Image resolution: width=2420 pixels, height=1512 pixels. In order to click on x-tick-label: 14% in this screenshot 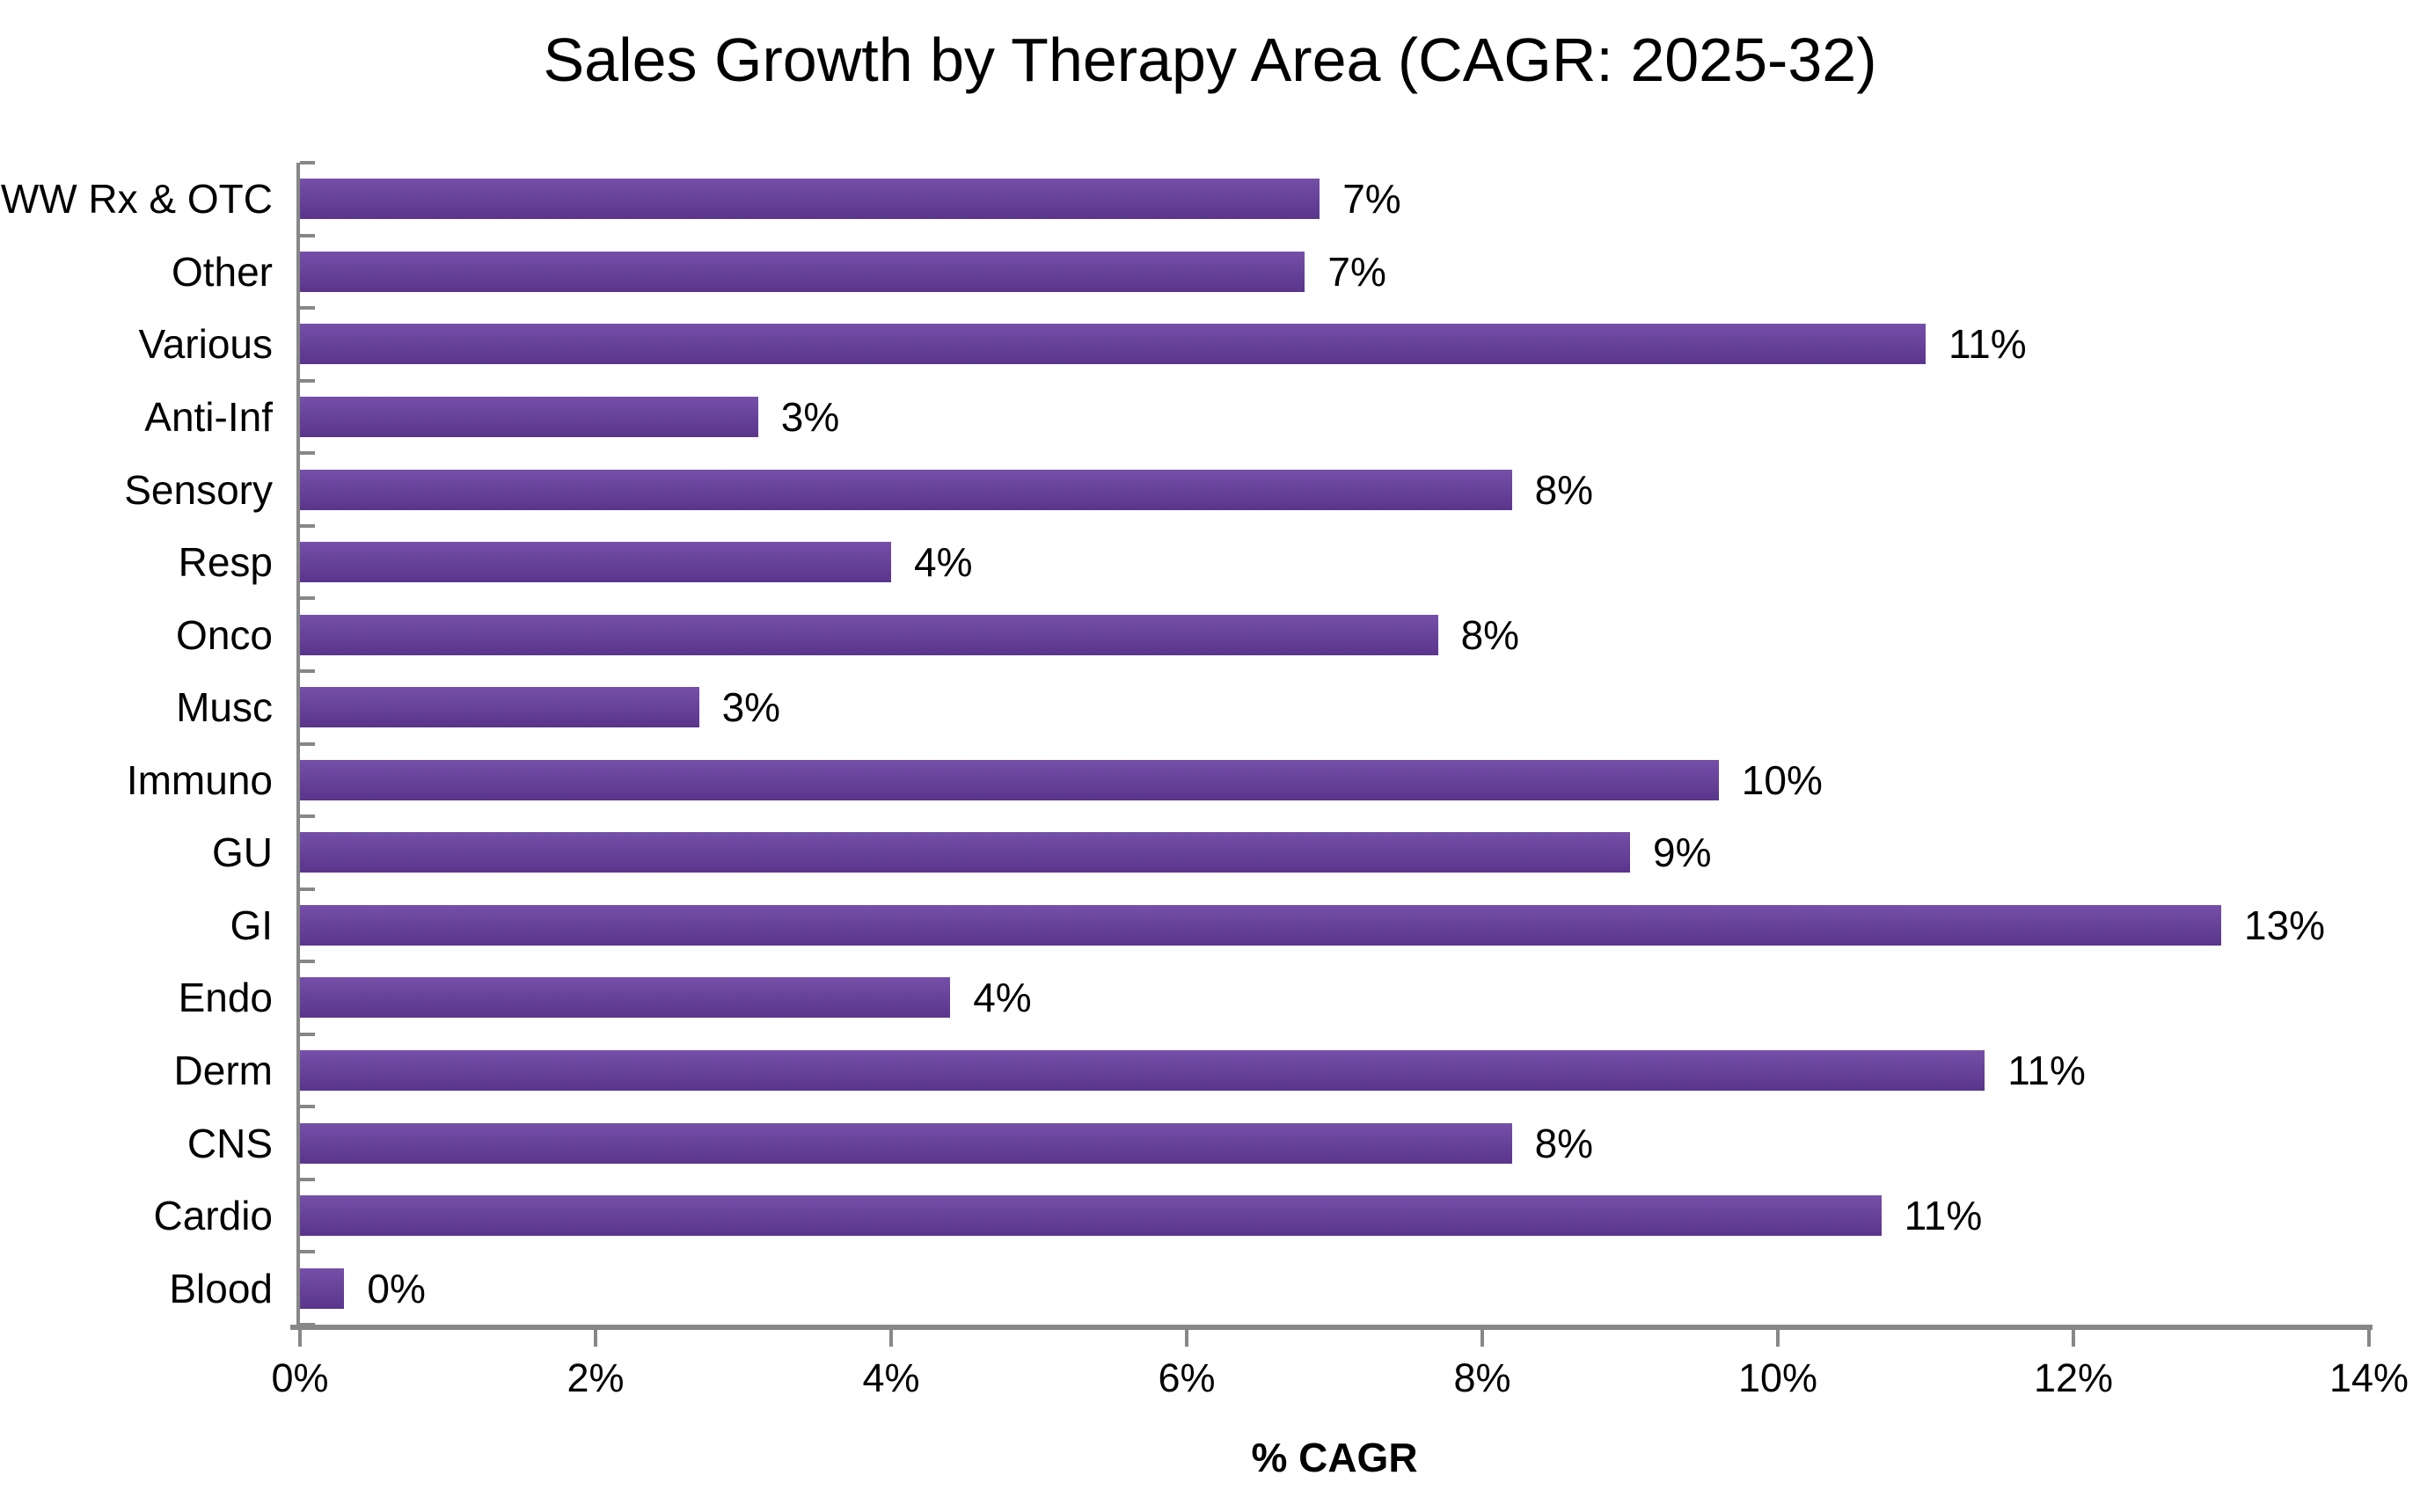, I will do `click(2369, 1377)`.